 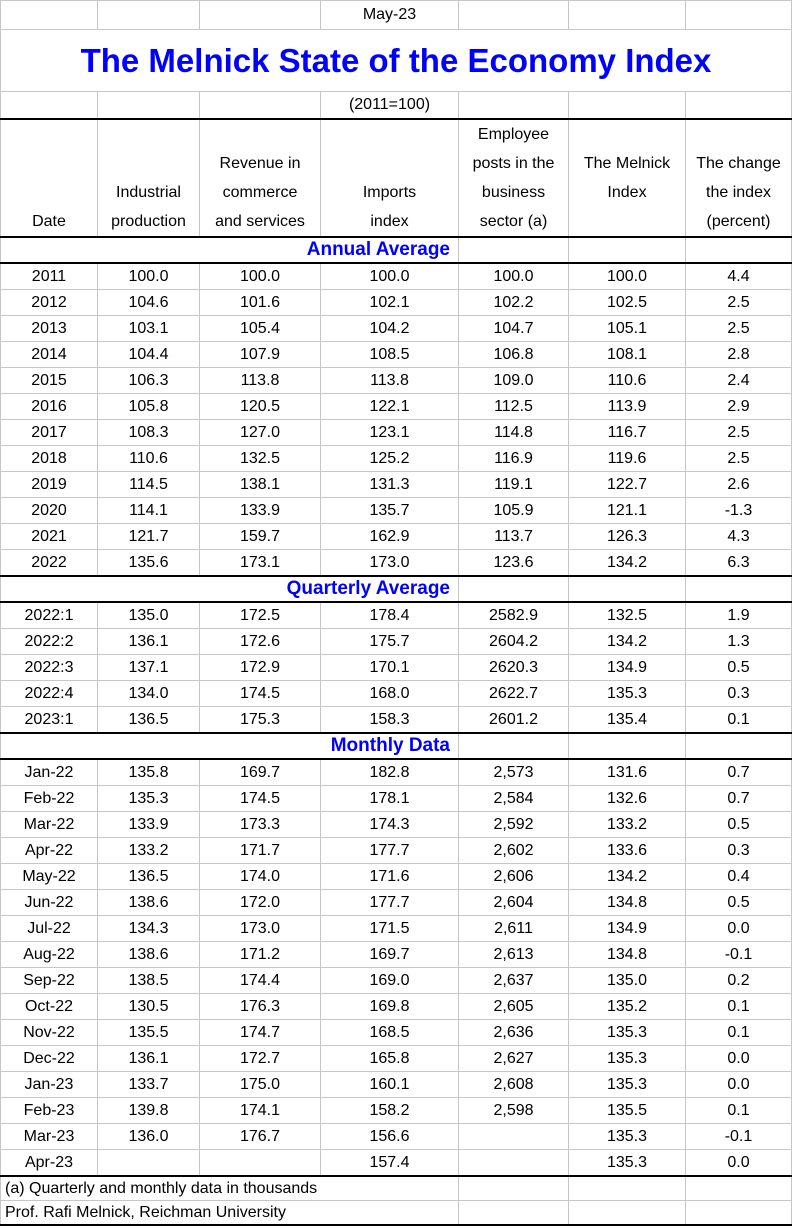 I want to click on report-date: May-23, so click(x=389, y=15).